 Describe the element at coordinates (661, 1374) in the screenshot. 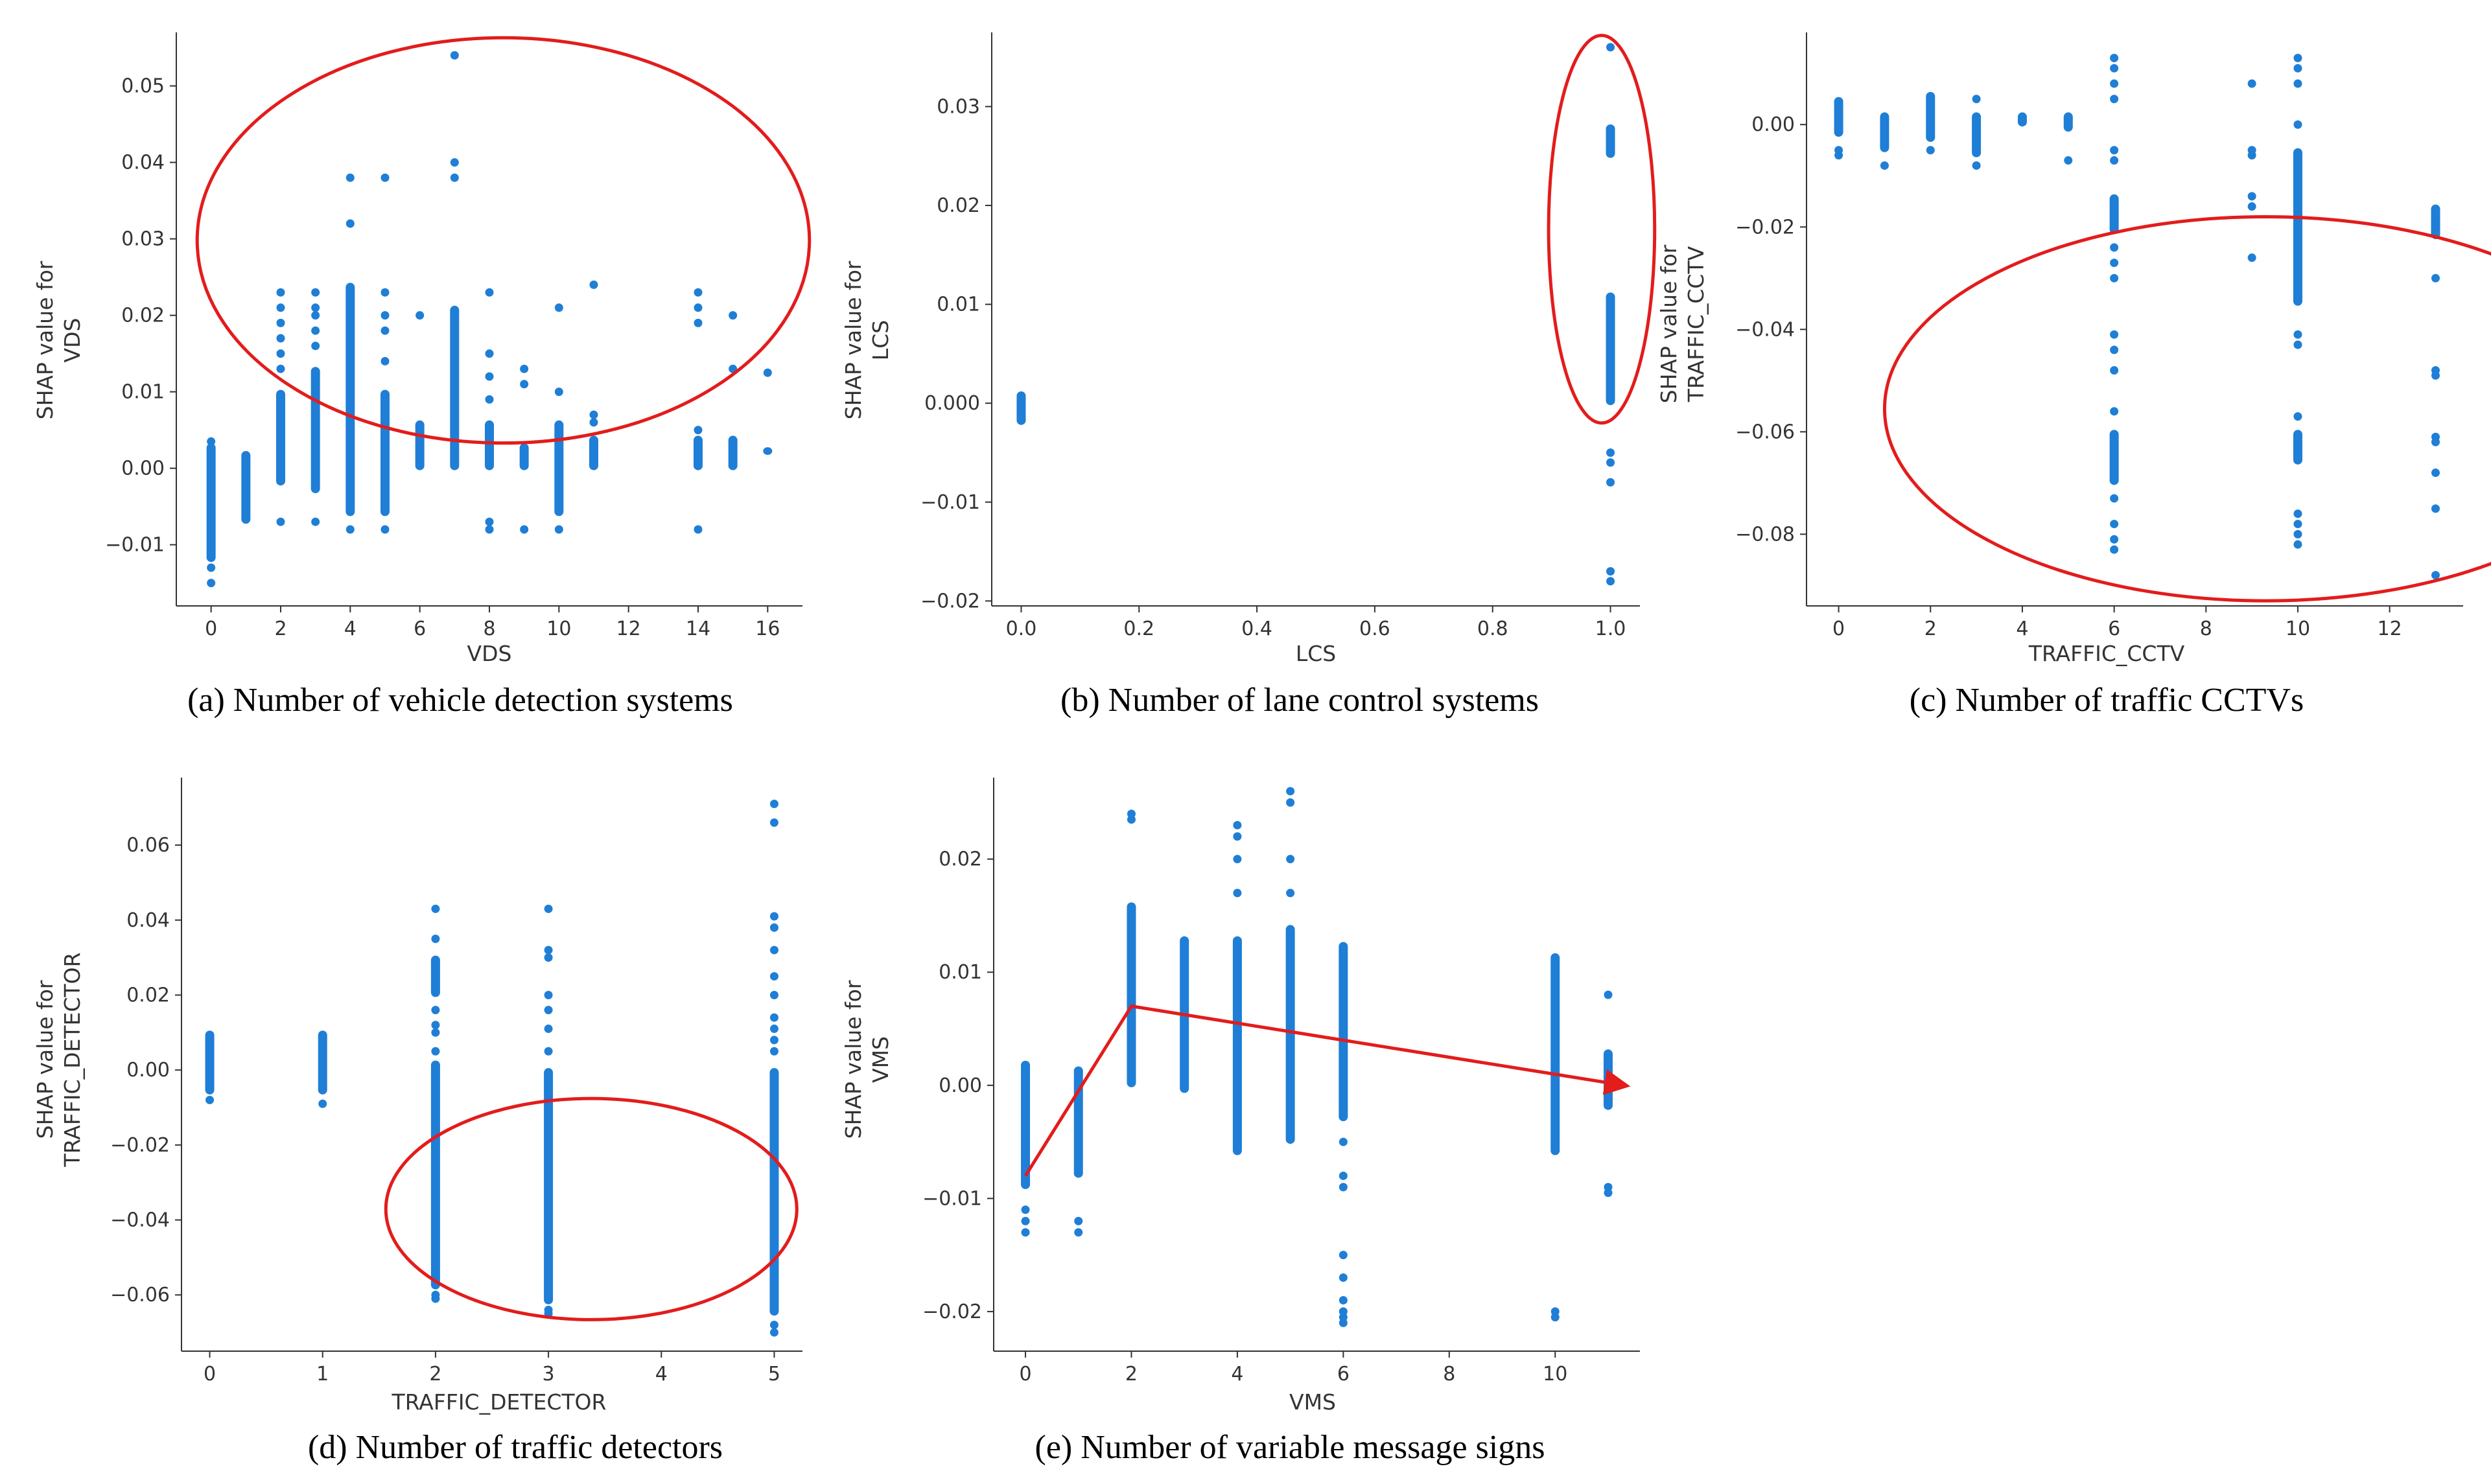

I see `panel-d-x-tick-label: 4` at that location.